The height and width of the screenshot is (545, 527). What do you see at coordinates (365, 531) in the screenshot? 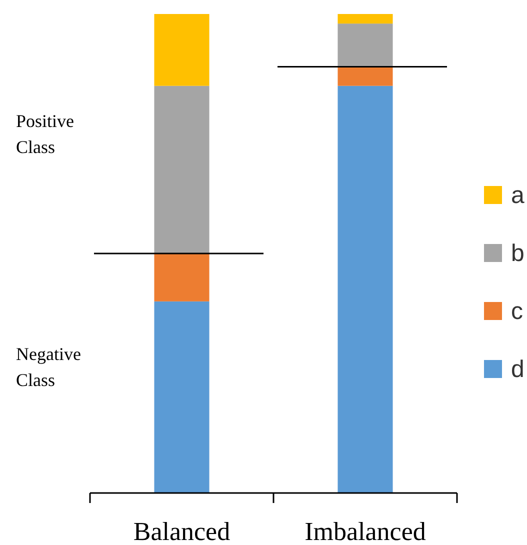
I see `x-tick-label: Imbalanced` at bounding box center [365, 531].